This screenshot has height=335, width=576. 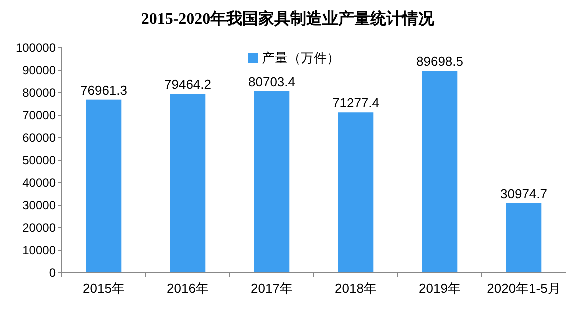 What do you see at coordinates (104, 288) in the screenshot?
I see `x-tick-label: 2015年` at bounding box center [104, 288].